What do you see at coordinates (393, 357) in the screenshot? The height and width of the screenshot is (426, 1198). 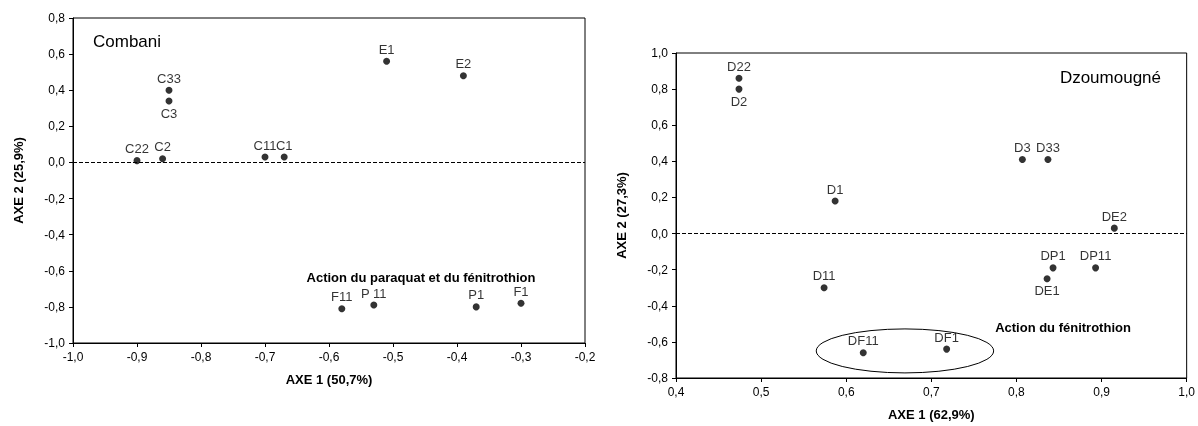 I see `x-tick-label: -0,5` at bounding box center [393, 357].